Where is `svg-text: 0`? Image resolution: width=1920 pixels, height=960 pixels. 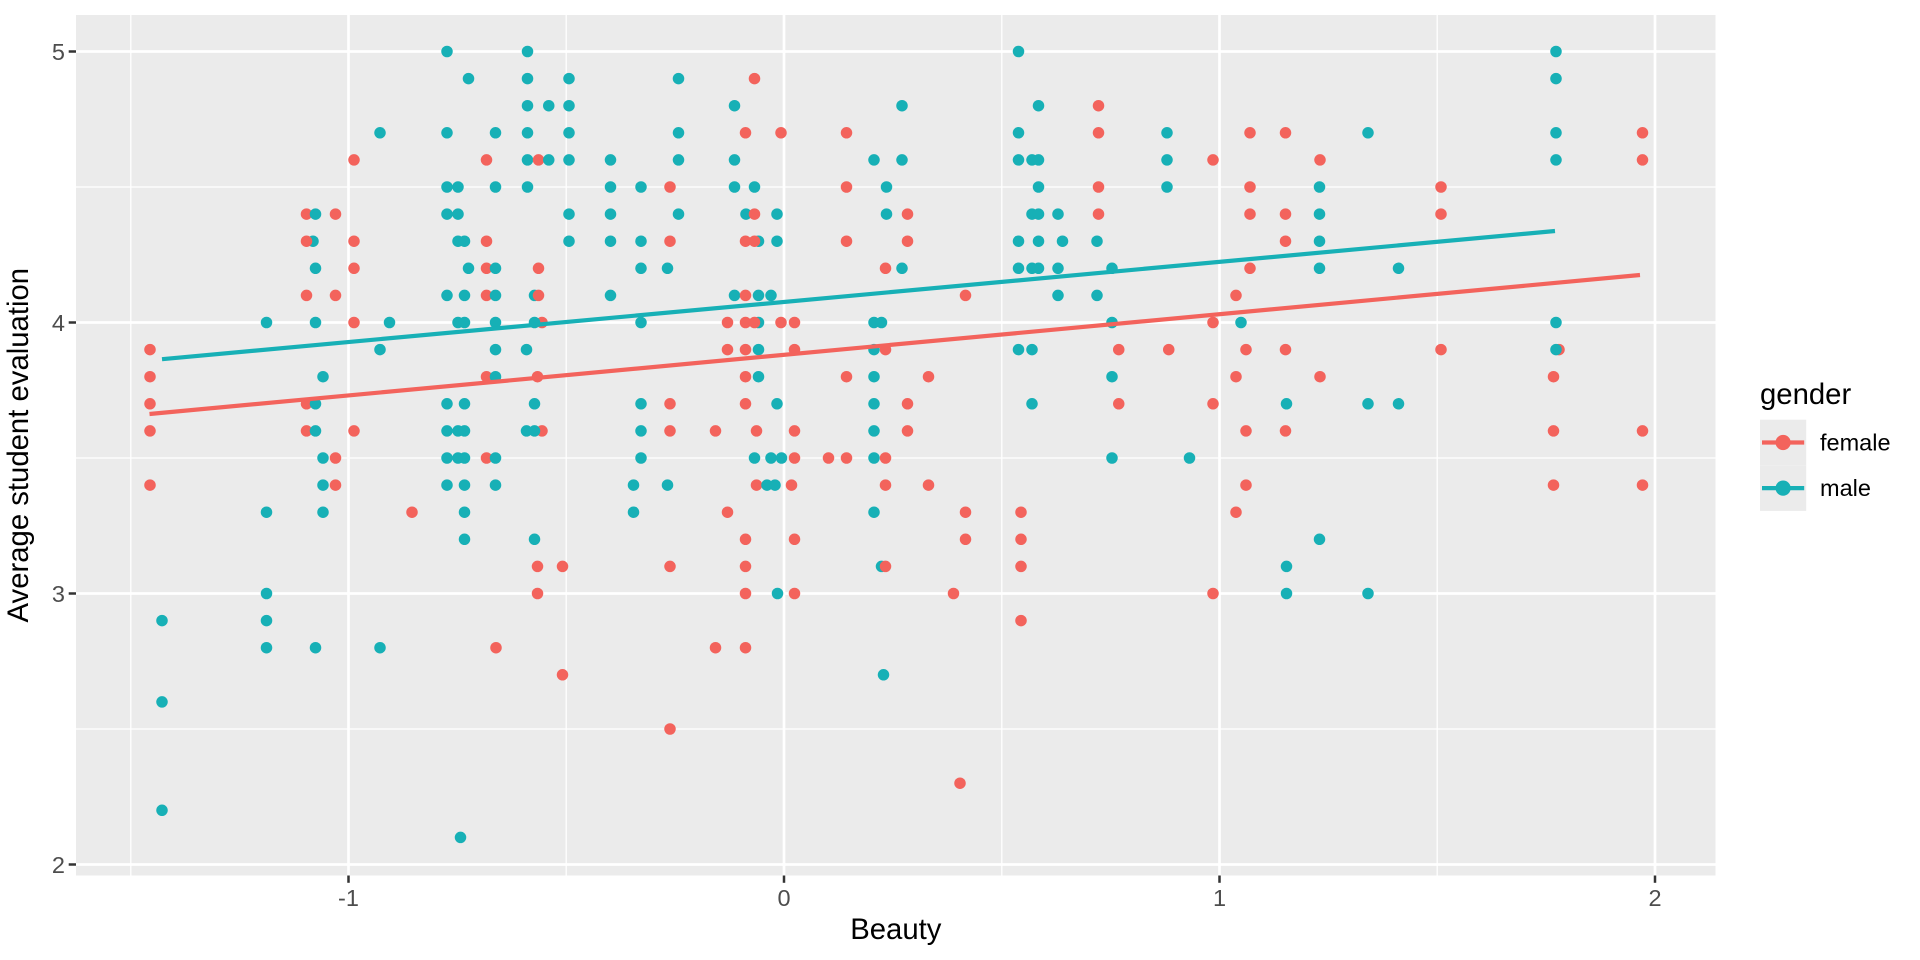
svg-text: 0 is located at coordinates (783, 898).